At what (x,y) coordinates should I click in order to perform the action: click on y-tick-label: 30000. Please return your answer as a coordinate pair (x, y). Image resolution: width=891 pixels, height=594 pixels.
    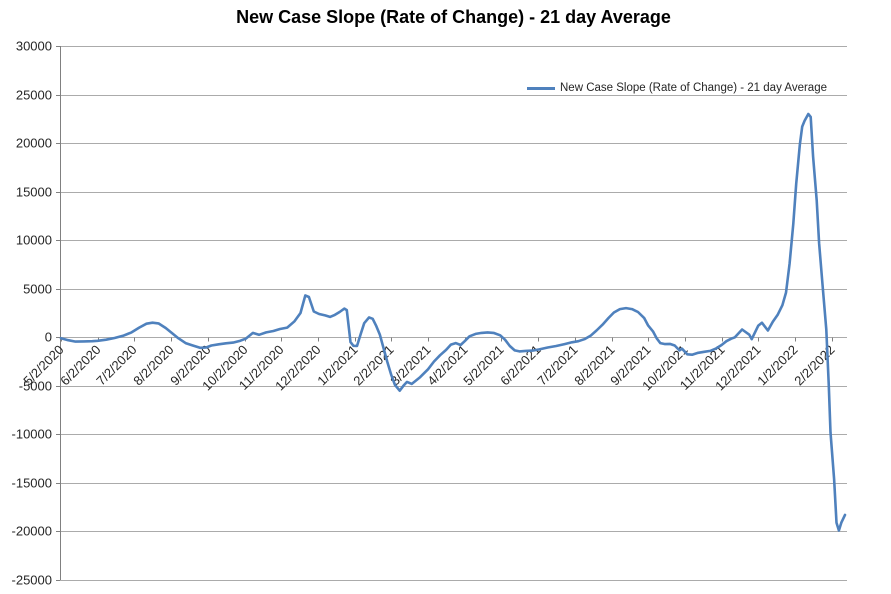
    Looking at the image, I should click on (34, 46).